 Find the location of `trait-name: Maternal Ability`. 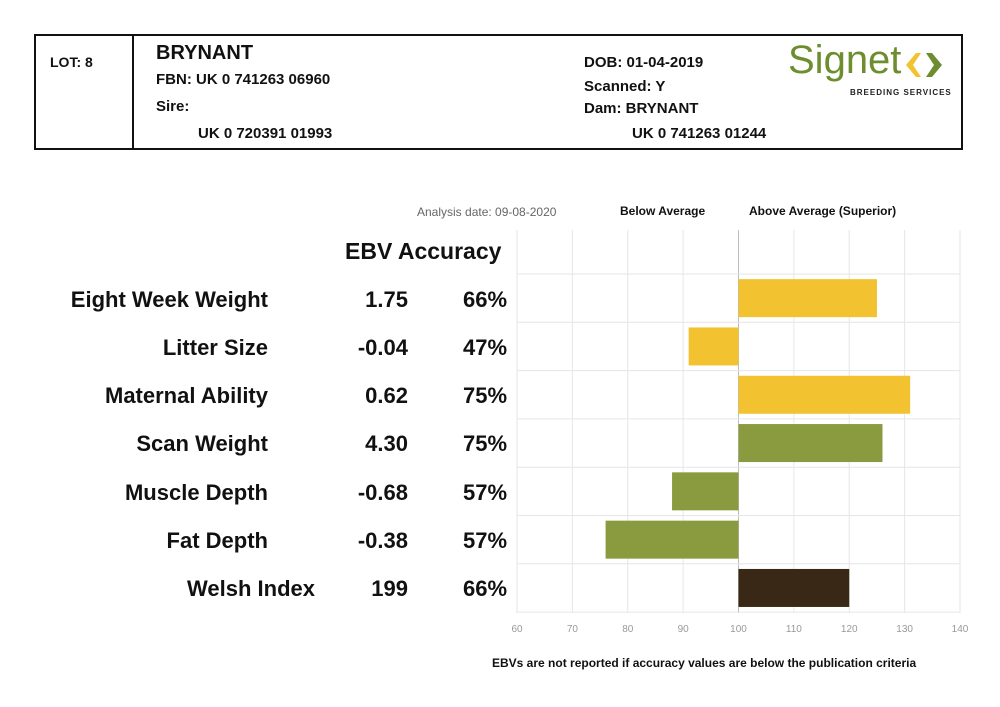

trait-name: Maternal Ability is located at coordinates (186, 395).